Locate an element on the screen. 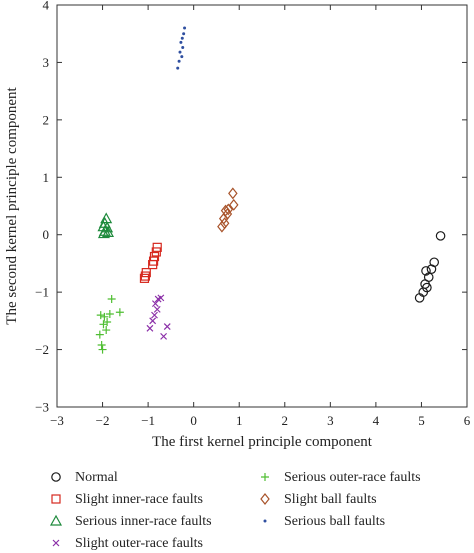 The image size is (474, 553). series-normal is located at coordinates (430, 267).